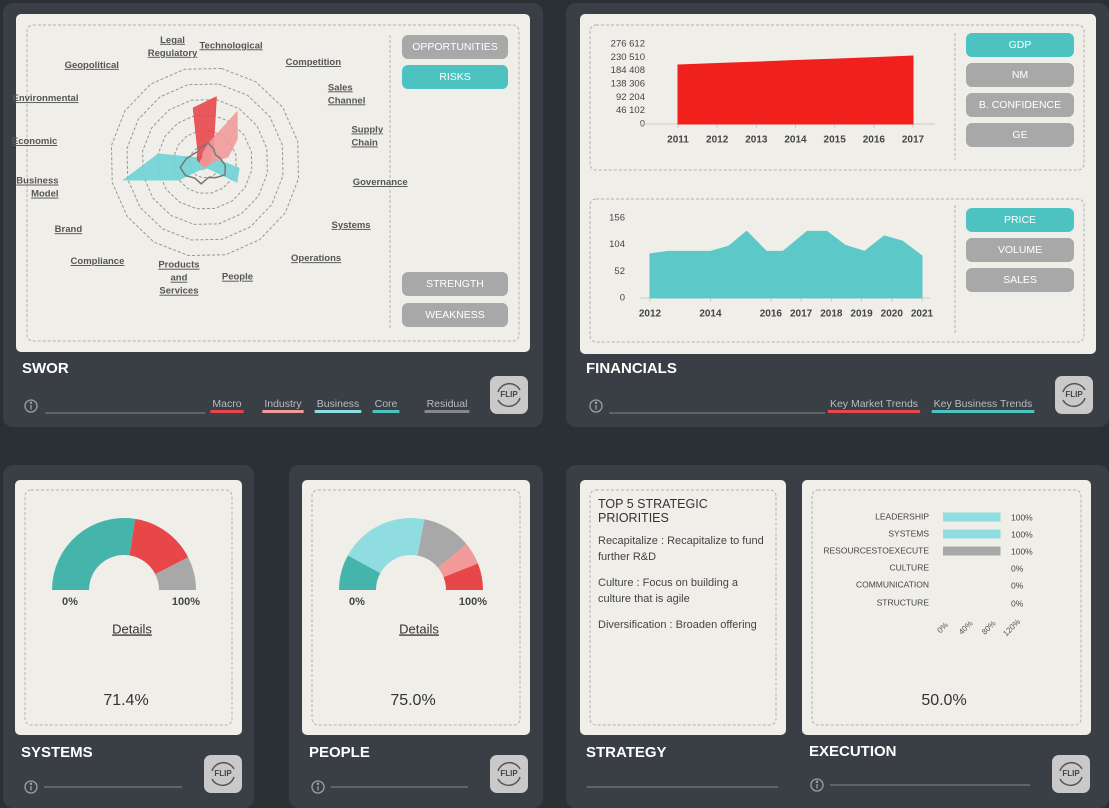 Image resolution: width=1109 pixels, height=808 pixels. What do you see at coordinates (447, 404) in the screenshot?
I see `legend-label: Residual` at bounding box center [447, 404].